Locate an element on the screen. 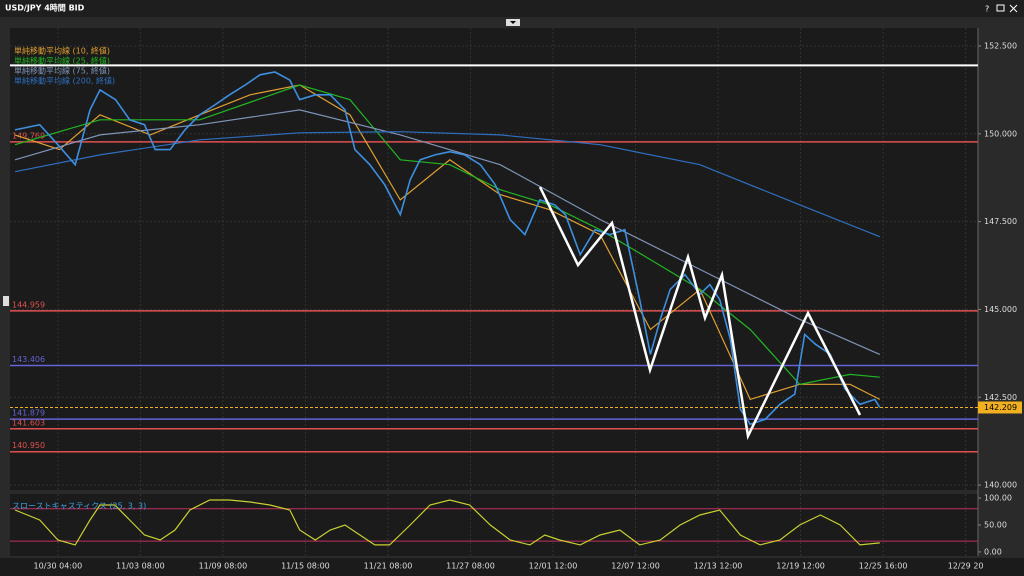 The height and width of the screenshot is (576, 1024). y-tick-label: 100.00 is located at coordinates (998, 498).